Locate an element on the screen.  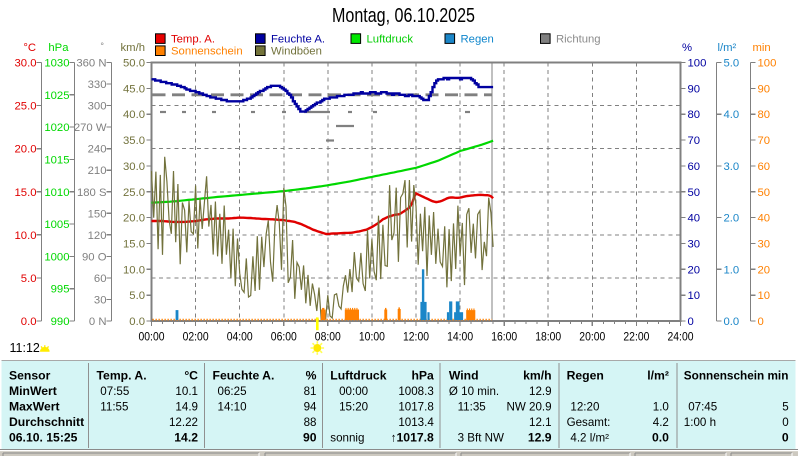
svg-text: MinWert is located at coordinates (33, 391).